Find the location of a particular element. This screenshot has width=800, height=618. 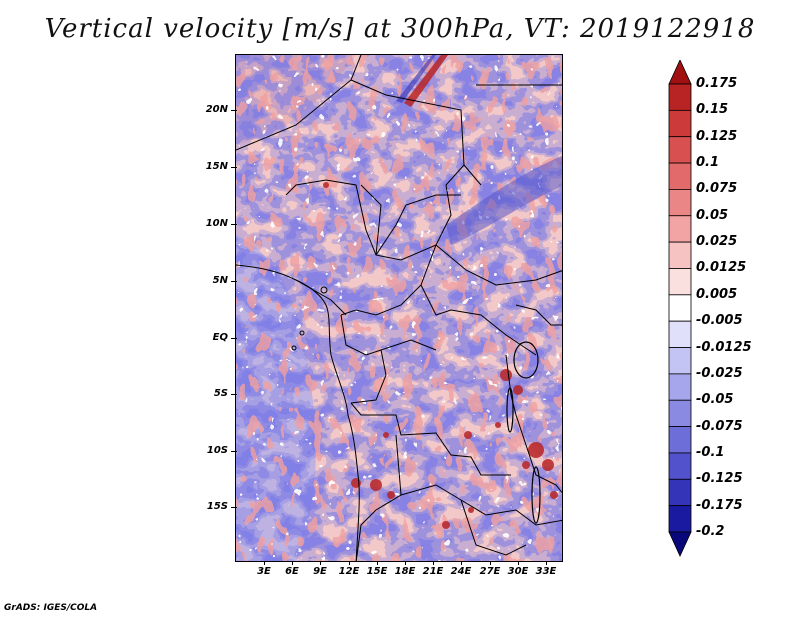

colorbar-label: -0.025 is located at coordinates (719, 373).